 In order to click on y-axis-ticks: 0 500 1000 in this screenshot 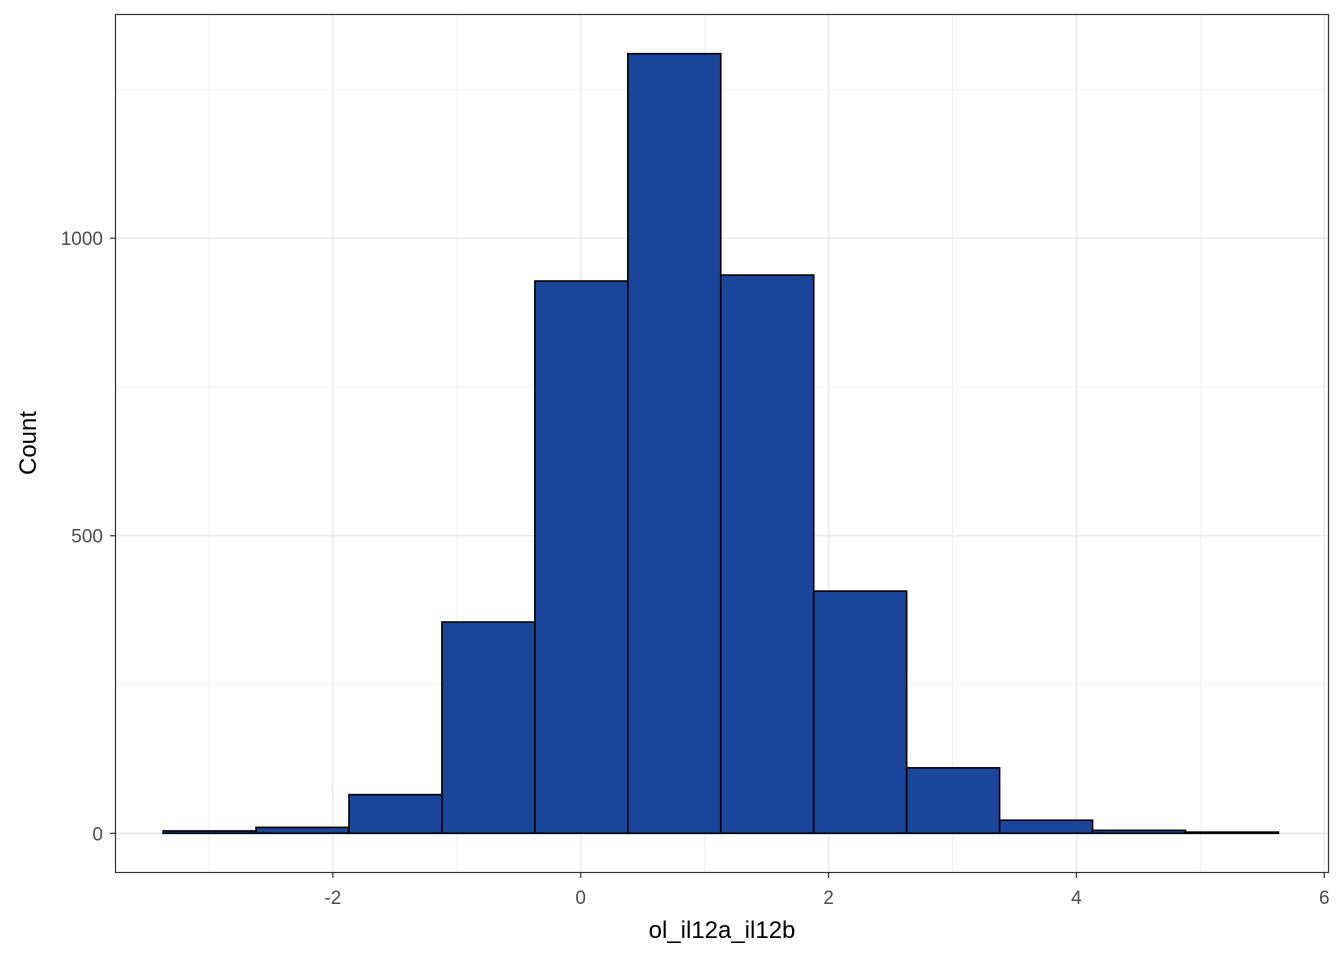, I will do `click(88, 537)`.